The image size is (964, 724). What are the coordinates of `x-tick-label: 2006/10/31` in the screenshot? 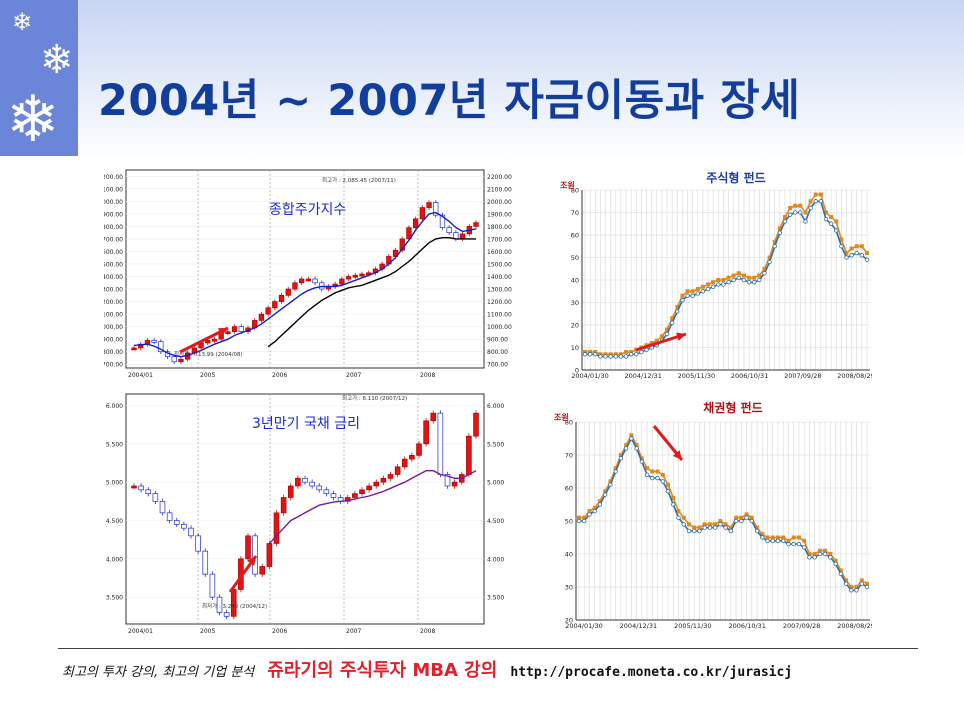 It's located at (749, 376).